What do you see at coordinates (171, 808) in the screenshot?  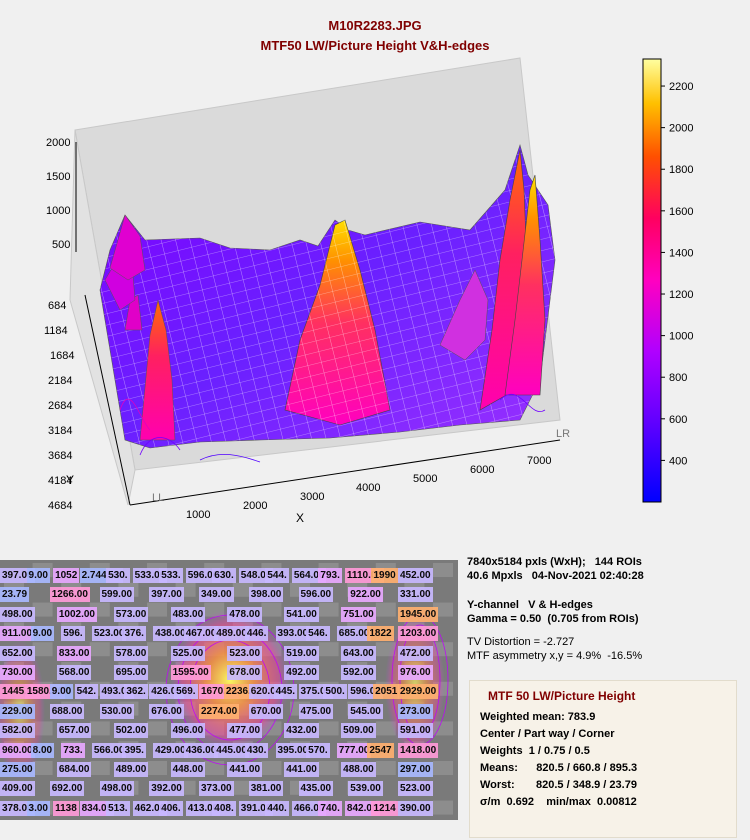 I see `roi-value-label: 406.` at bounding box center [171, 808].